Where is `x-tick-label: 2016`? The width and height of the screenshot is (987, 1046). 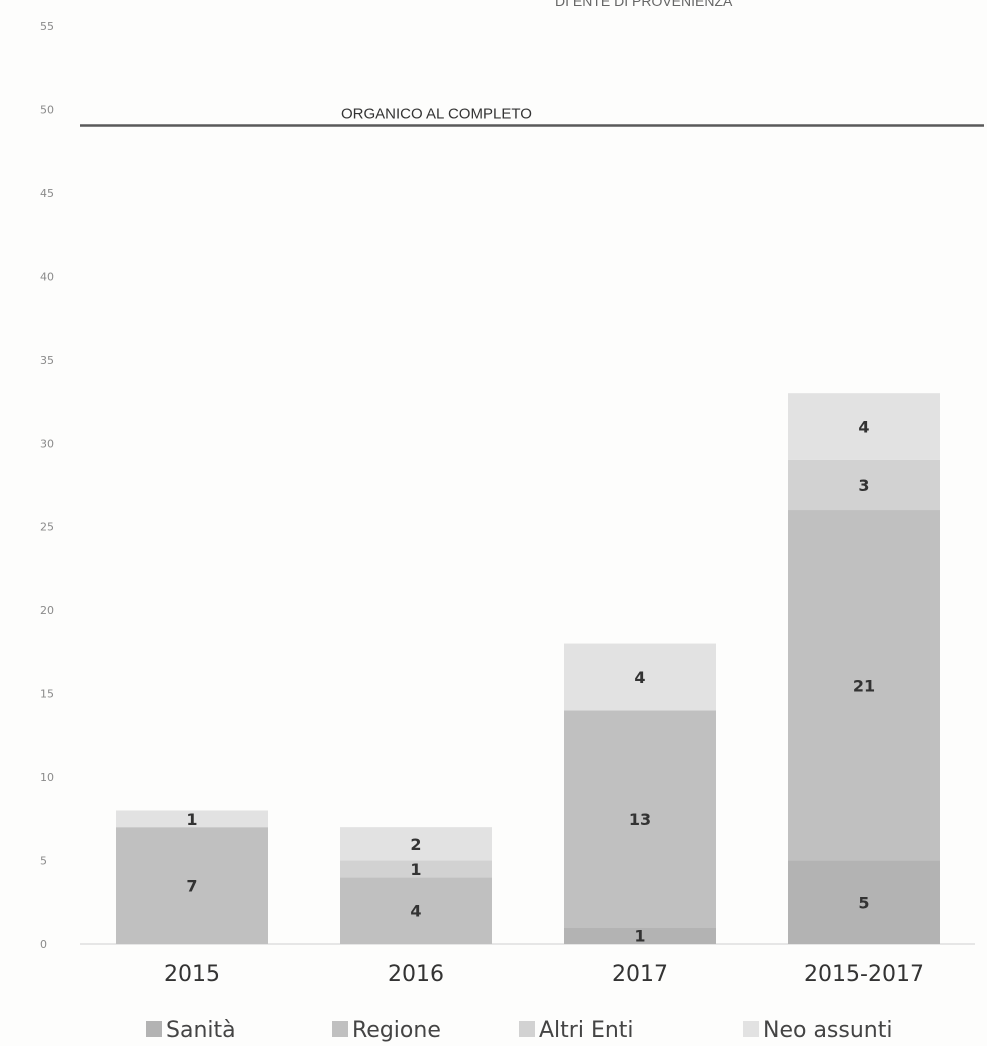
x-tick-label: 2016 is located at coordinates (416, 974).